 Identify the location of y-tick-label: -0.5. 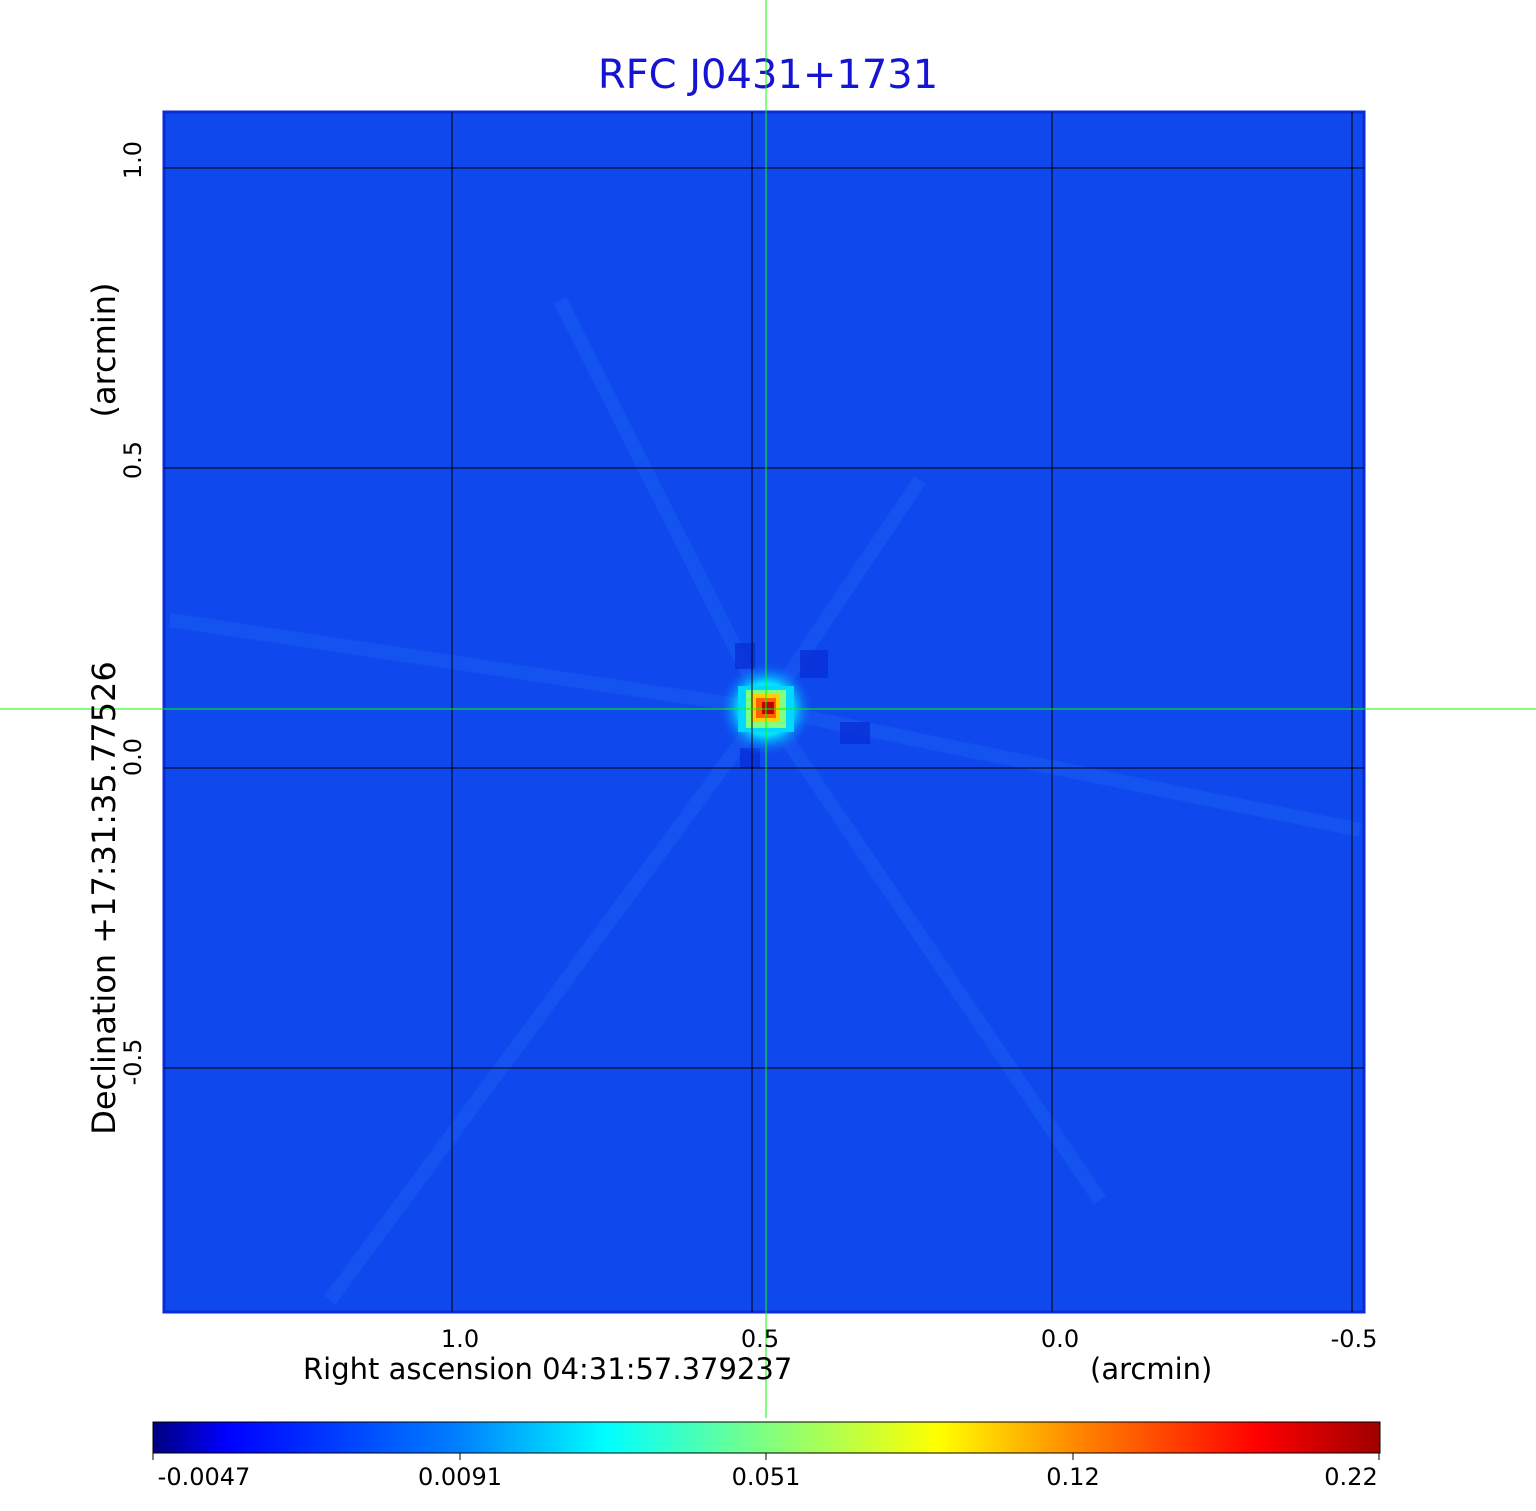
(133, 1062).